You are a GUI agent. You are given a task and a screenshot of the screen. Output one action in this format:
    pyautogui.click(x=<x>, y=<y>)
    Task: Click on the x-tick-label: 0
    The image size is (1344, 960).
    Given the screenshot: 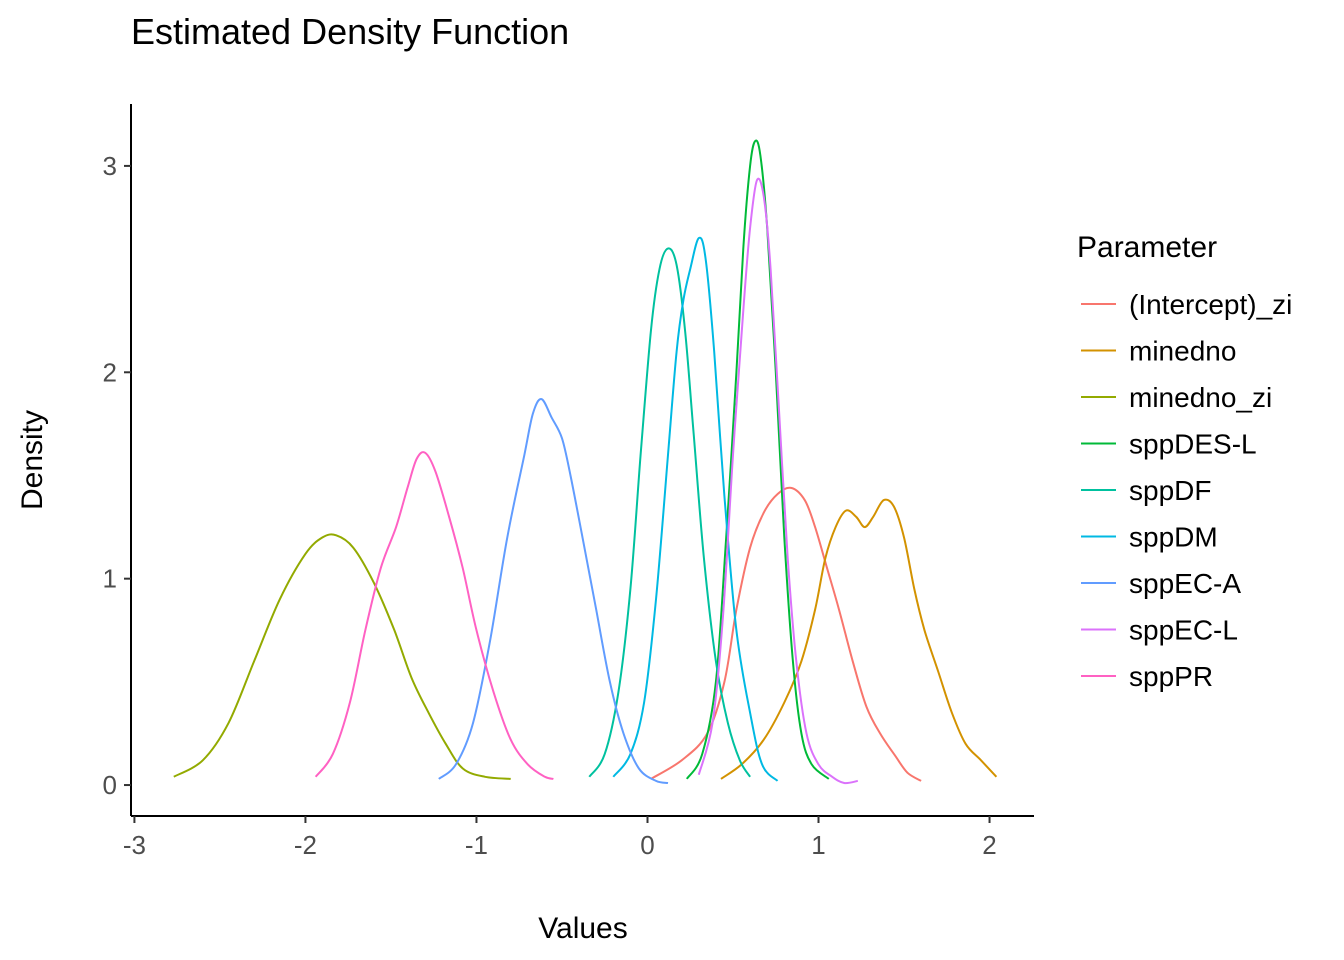 What is the action you would take?
    pyautogui.click(x=647, y=845)
    